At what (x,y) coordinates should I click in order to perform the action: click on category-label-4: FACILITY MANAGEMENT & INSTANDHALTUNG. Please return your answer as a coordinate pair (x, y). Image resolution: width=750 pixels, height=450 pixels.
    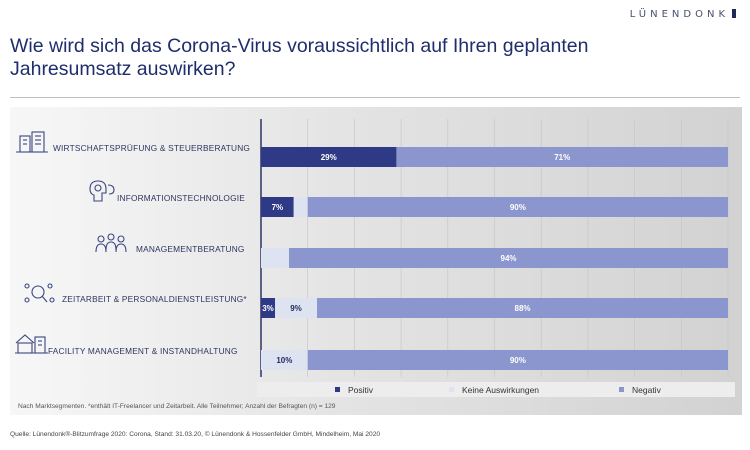
    Looking at the image, I should click on (143, 351).